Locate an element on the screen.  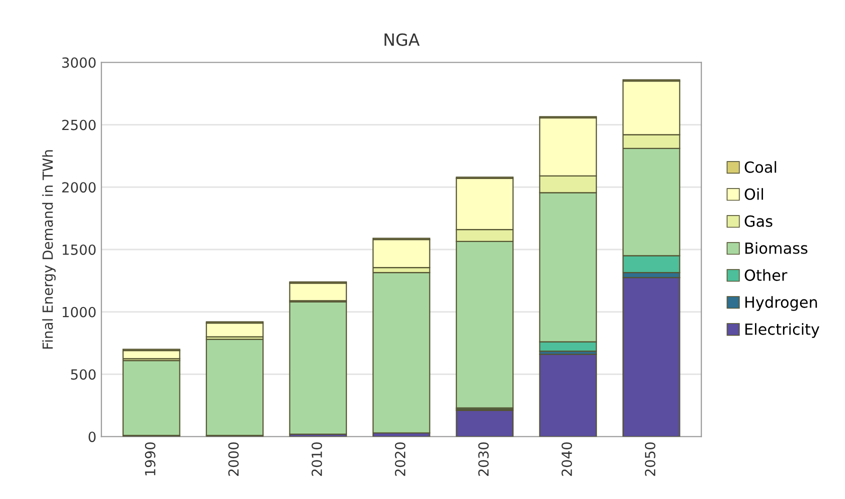
legend-label: Electricity is located at coordinates (782, 330).